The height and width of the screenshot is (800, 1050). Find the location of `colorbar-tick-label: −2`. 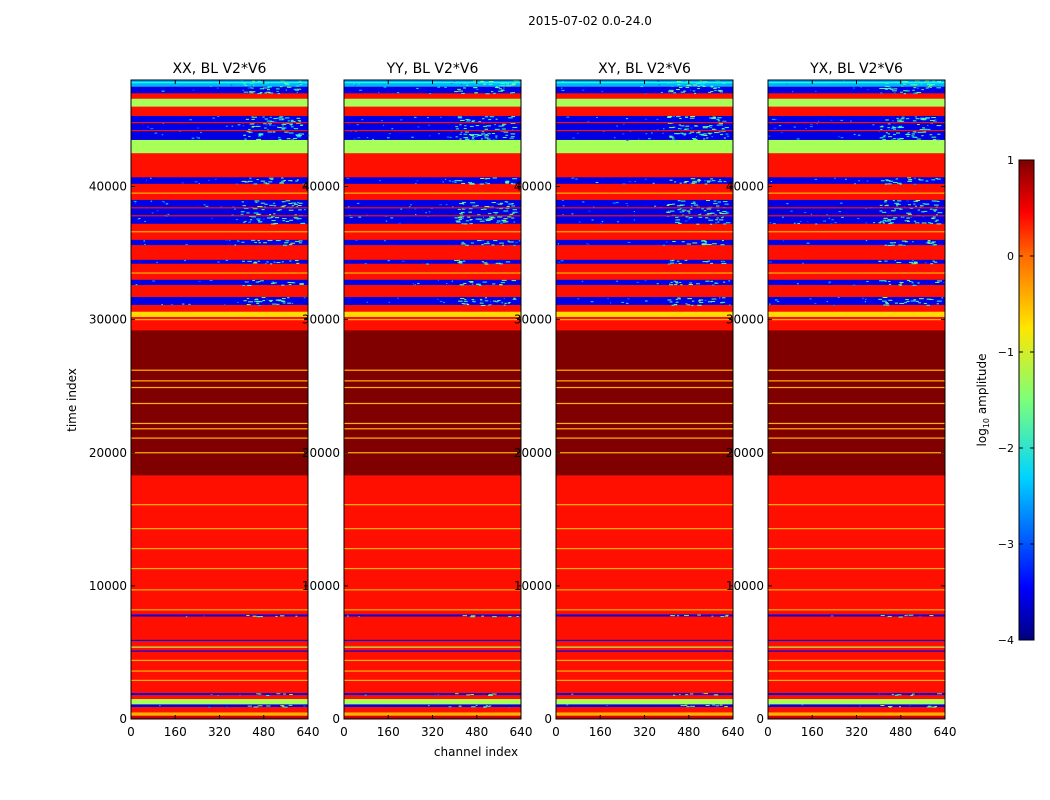

colorbar-tick-label: −2 is located at coordinates (1006, 448).